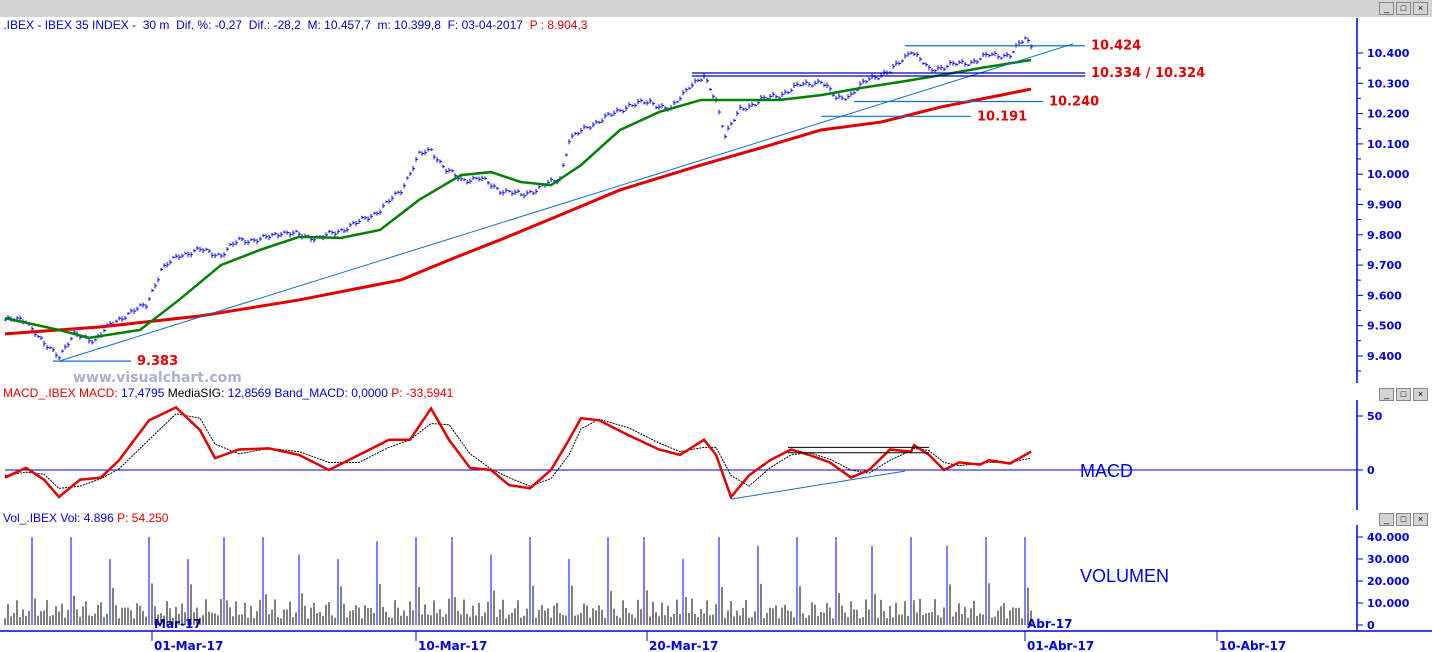 The height and width of the screenshot is (652, 1432). Describe the element at coordinates (1049, 624) in the screenshot. I see `month-label: Abr-17` at that location.